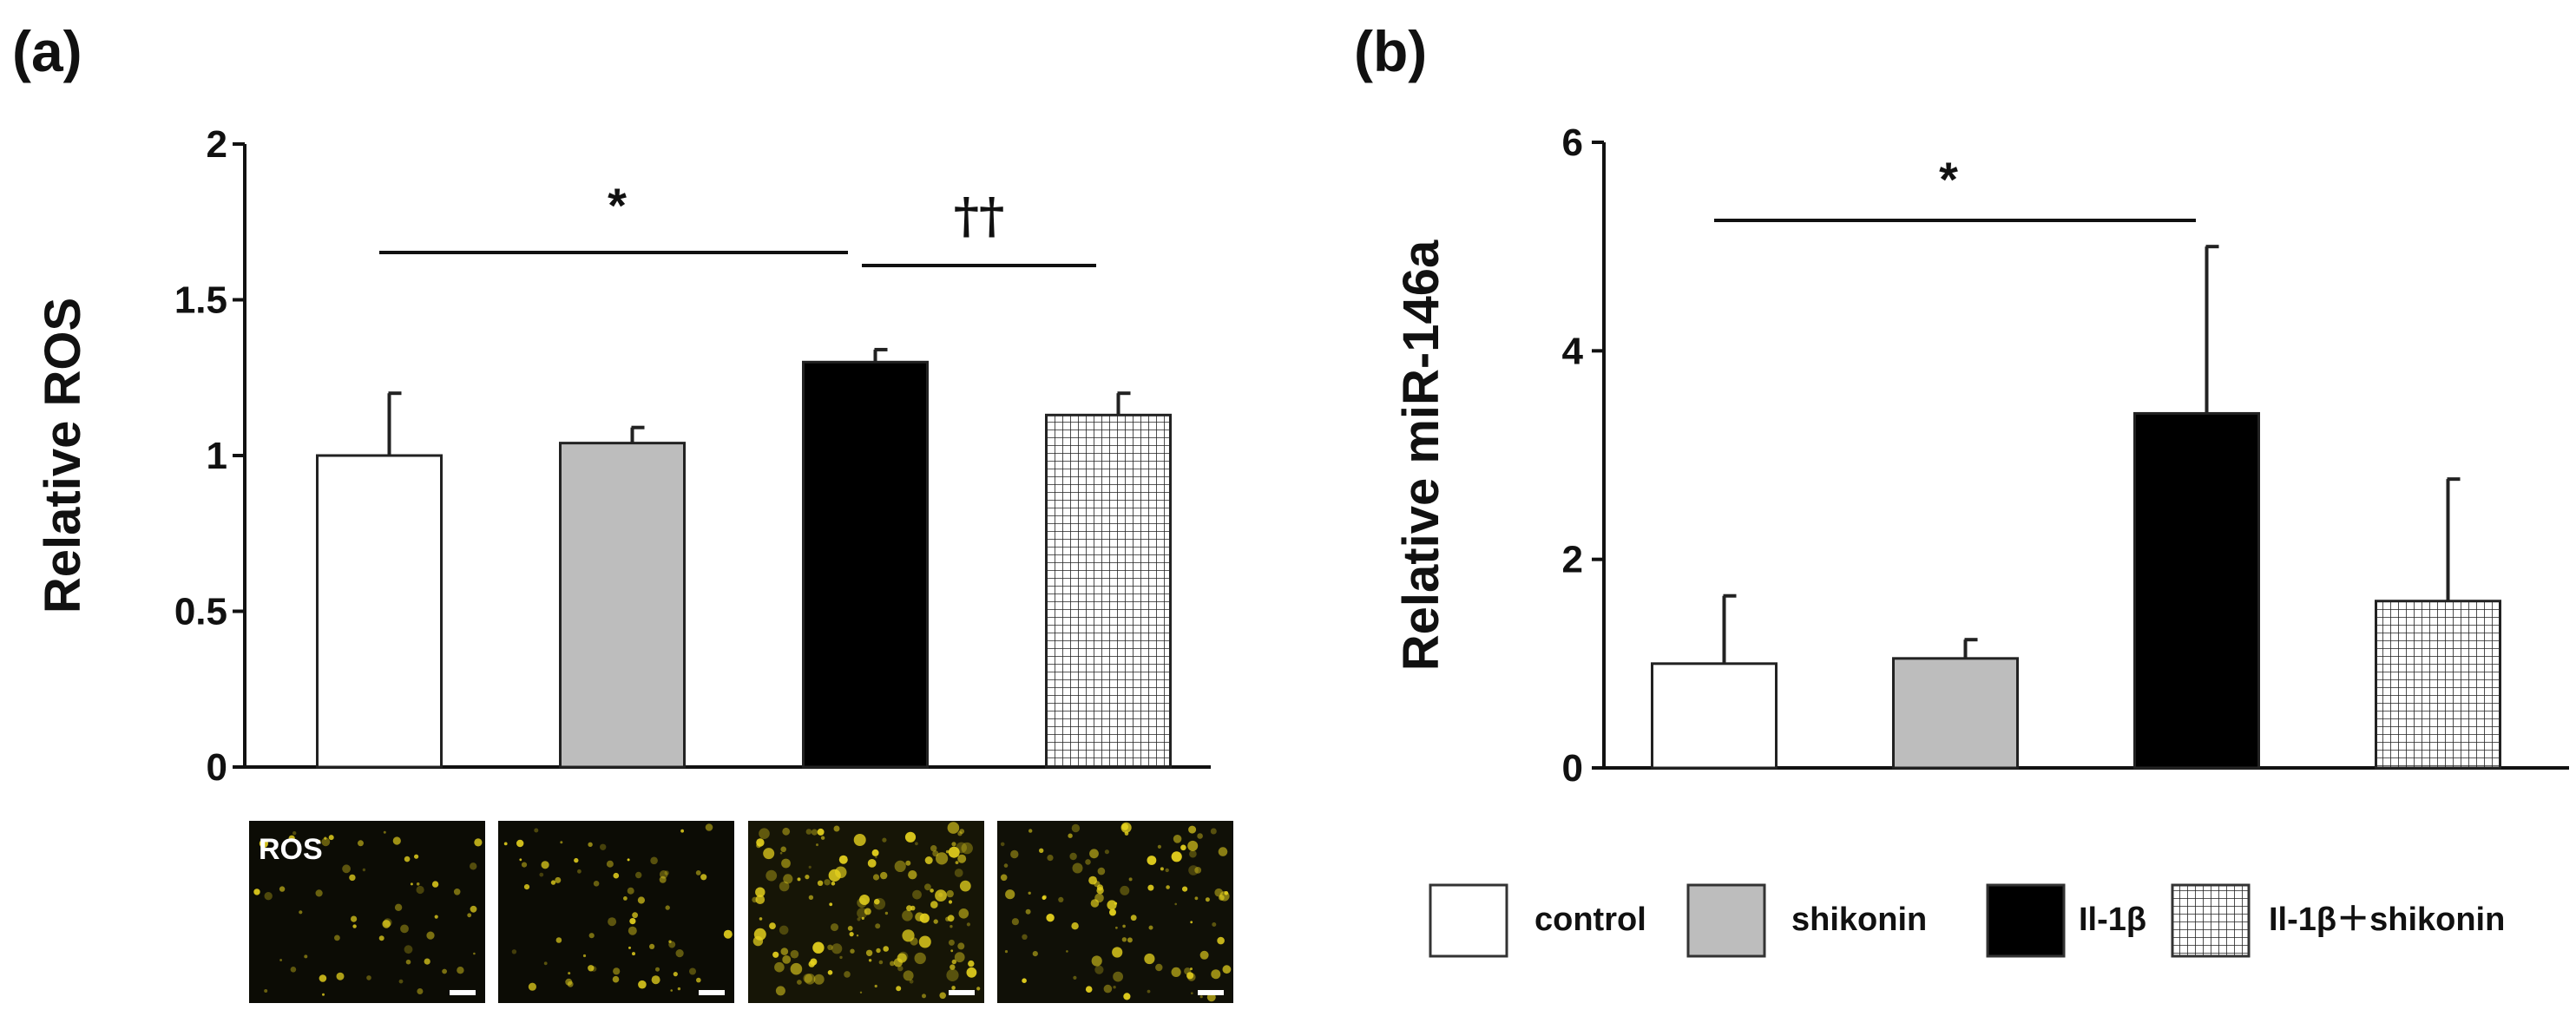 The height and width of the screenshot is (1023, 2576). I want to click on y-tick-label: 2, so click(217, 145).